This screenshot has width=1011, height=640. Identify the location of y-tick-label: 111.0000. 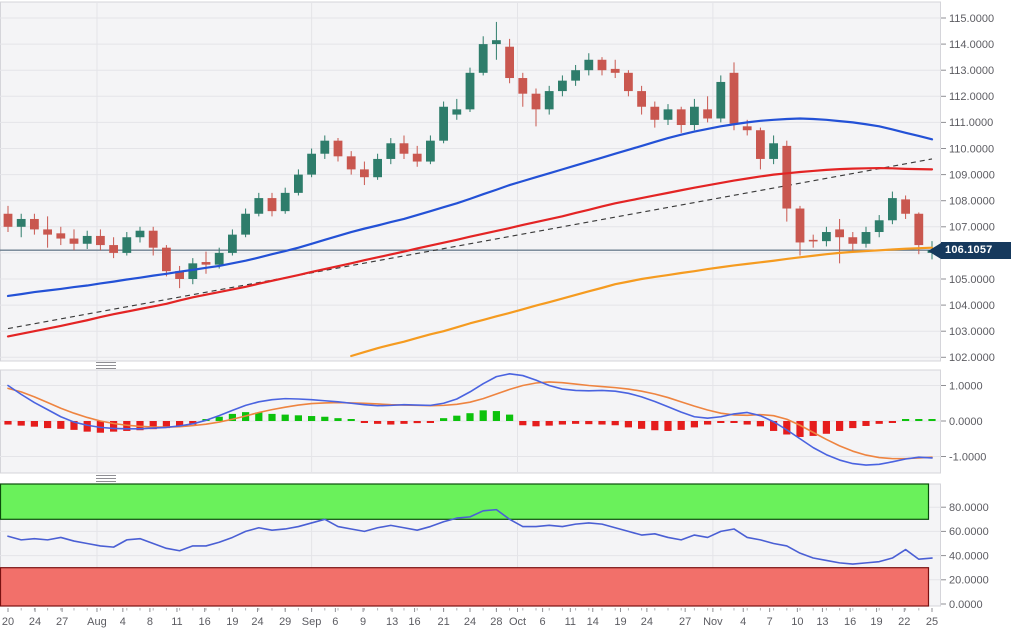
(971, 123).